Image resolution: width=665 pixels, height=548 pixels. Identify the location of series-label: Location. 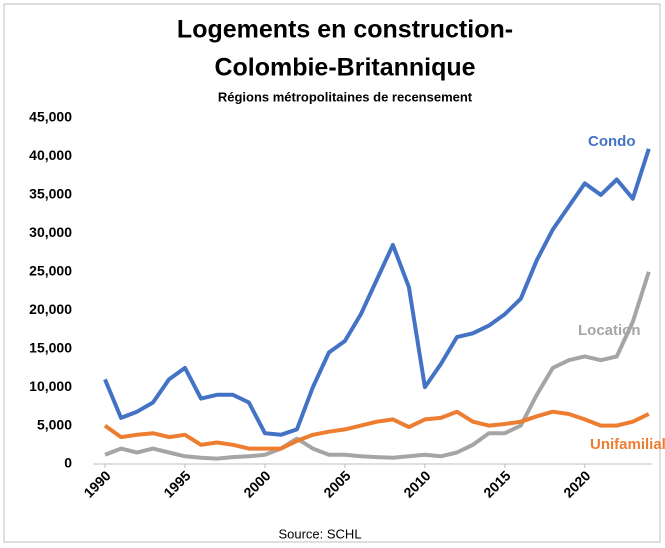
(609, 330).